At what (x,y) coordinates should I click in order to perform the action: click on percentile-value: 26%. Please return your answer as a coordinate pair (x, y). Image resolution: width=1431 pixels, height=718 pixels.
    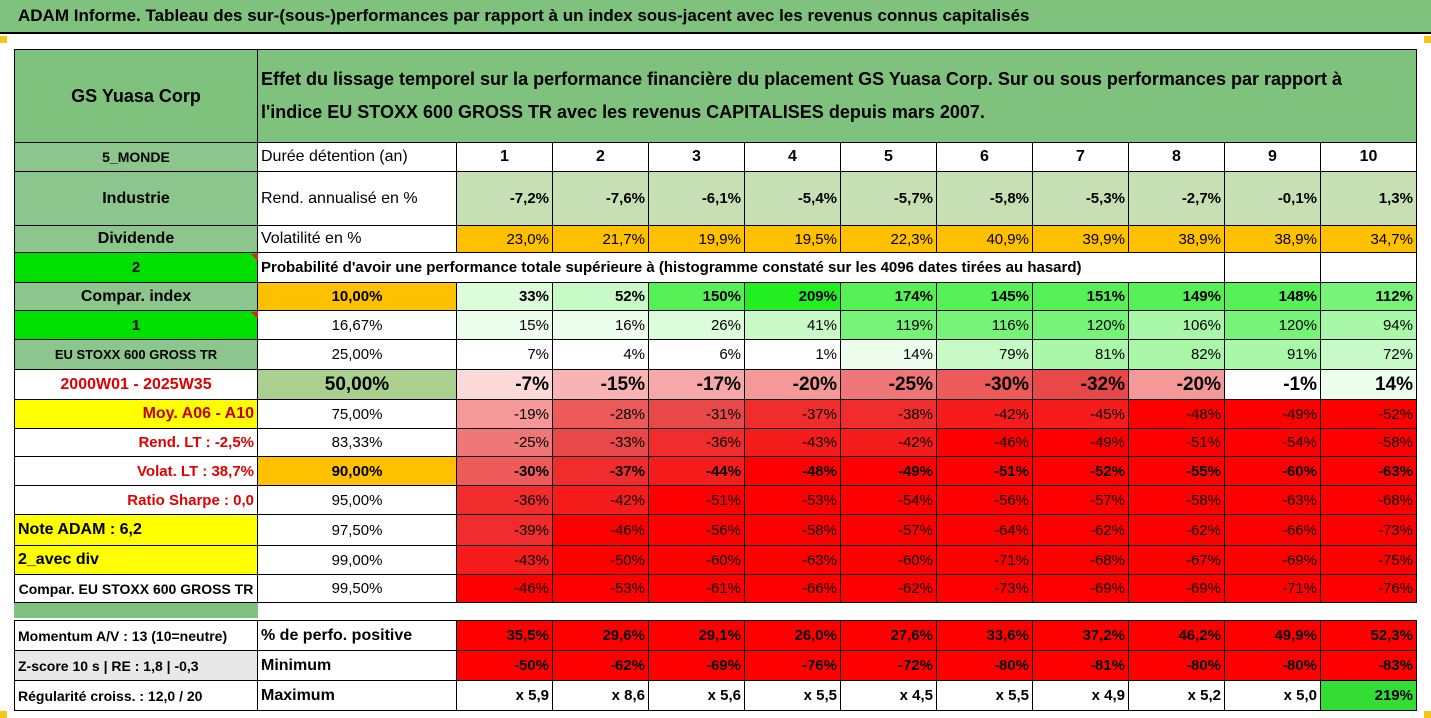
    Looking at the image, I should click on (697, 325).